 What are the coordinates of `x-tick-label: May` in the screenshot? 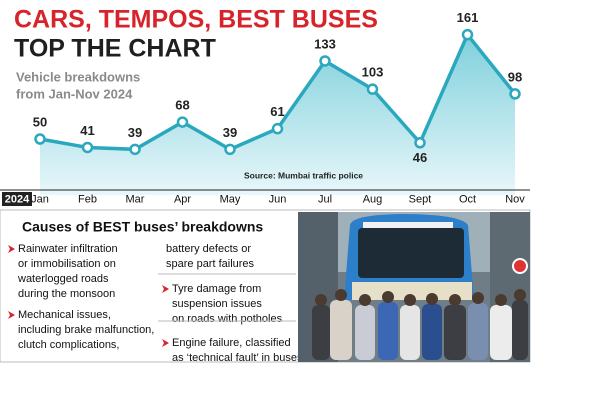 It's located at (230, 199).